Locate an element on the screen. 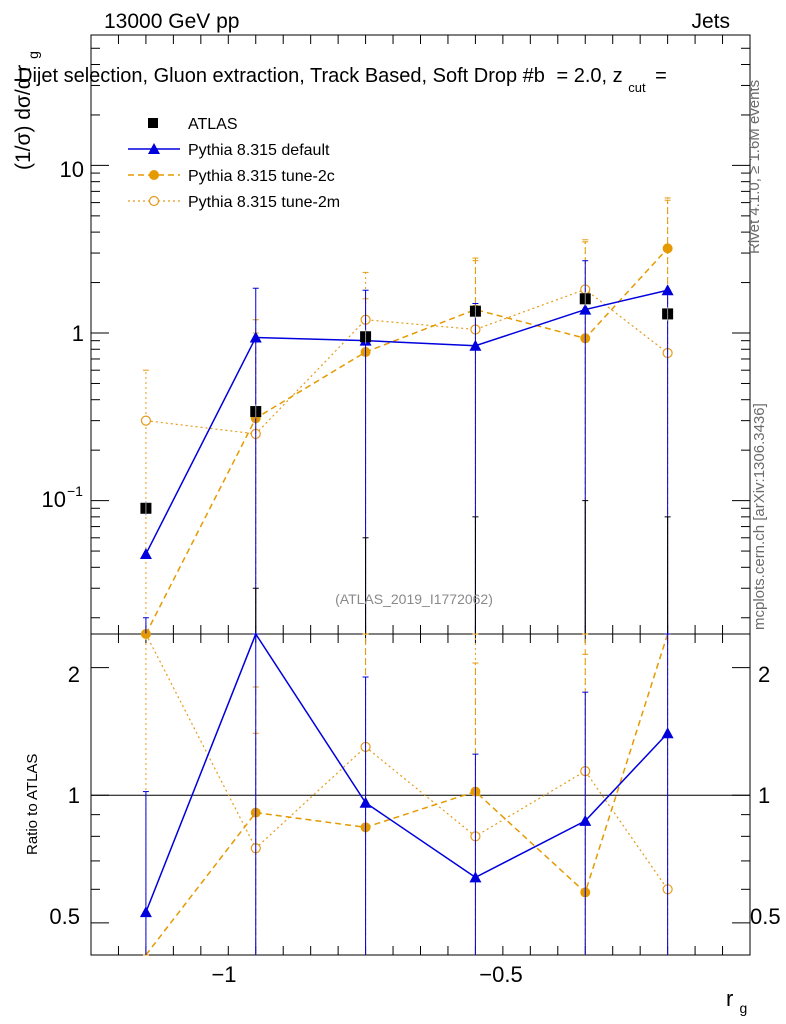  main-ylabel-text: (1/σ) dσ/d r is located at coordinates (23, 117).